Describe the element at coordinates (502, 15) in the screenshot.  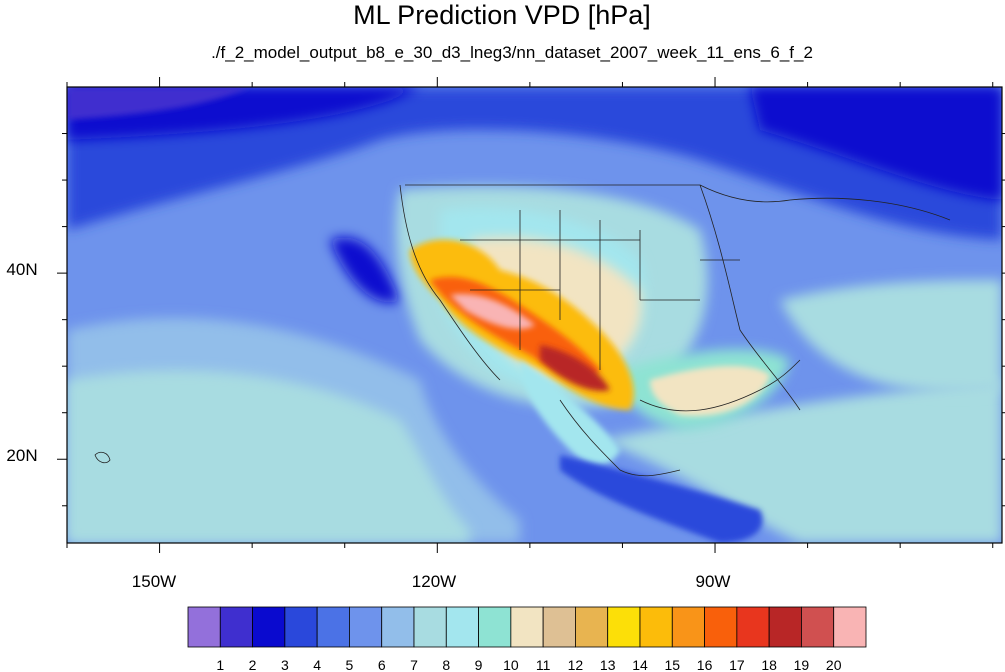
I see `chart-title: ML Prediction VPD [hPa]` at that location.